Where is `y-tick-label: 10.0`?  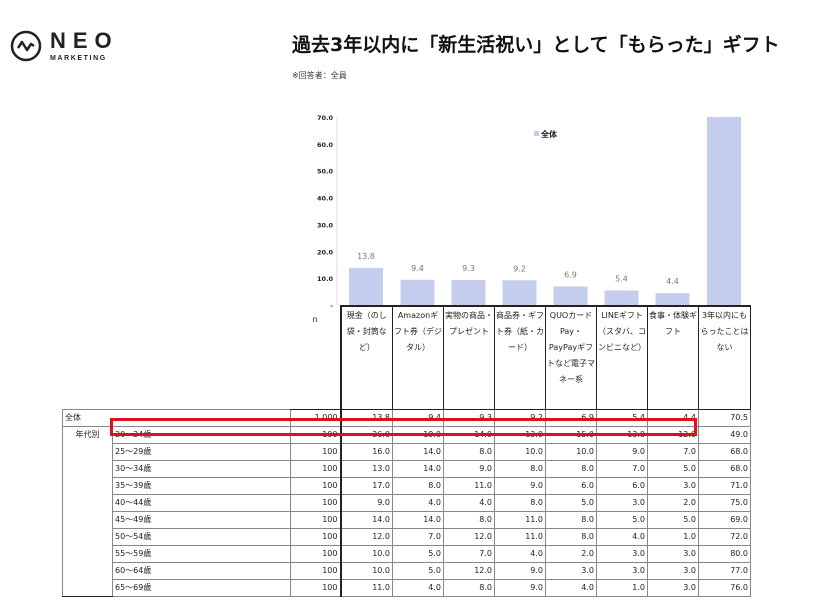
y-tick-label: 10.0 is located at coordinates (325, 279).